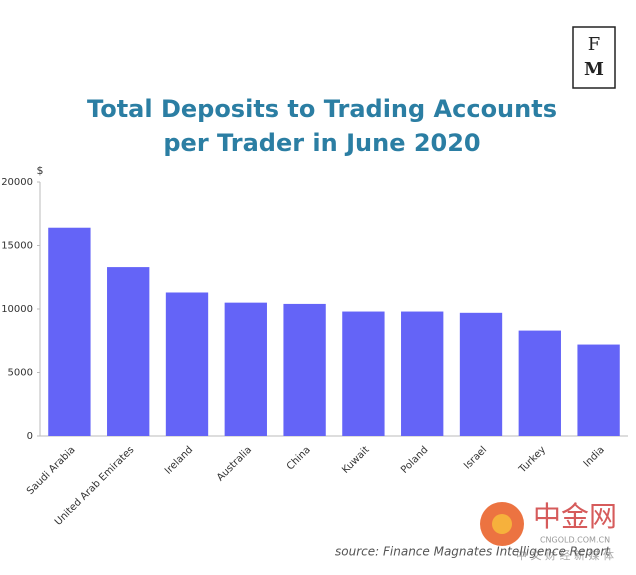 This screenshot has height=575, width=636. I want to click on x-tick-label: Ireland, so click(179, 460).